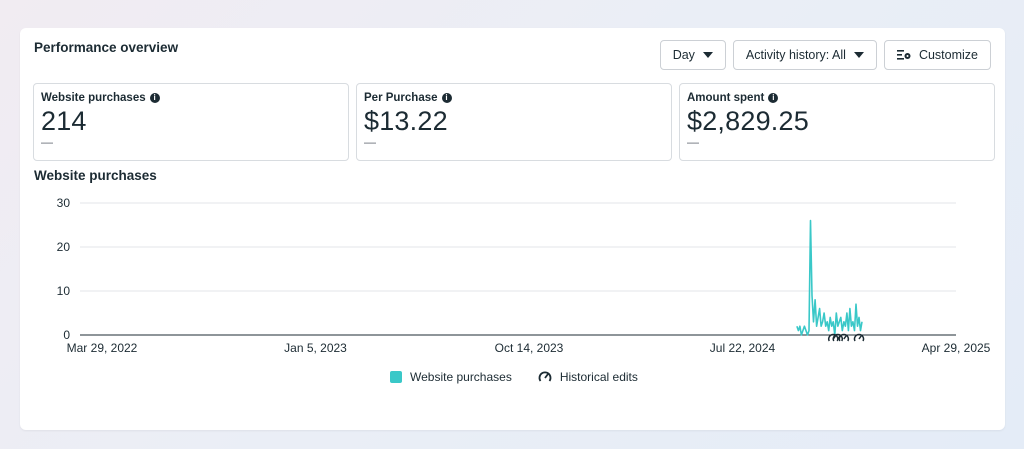  What do you see at coordinates (66, 335) in the screenshot?
I see `y-tick-label: 0` at bounding box center [66, 335].